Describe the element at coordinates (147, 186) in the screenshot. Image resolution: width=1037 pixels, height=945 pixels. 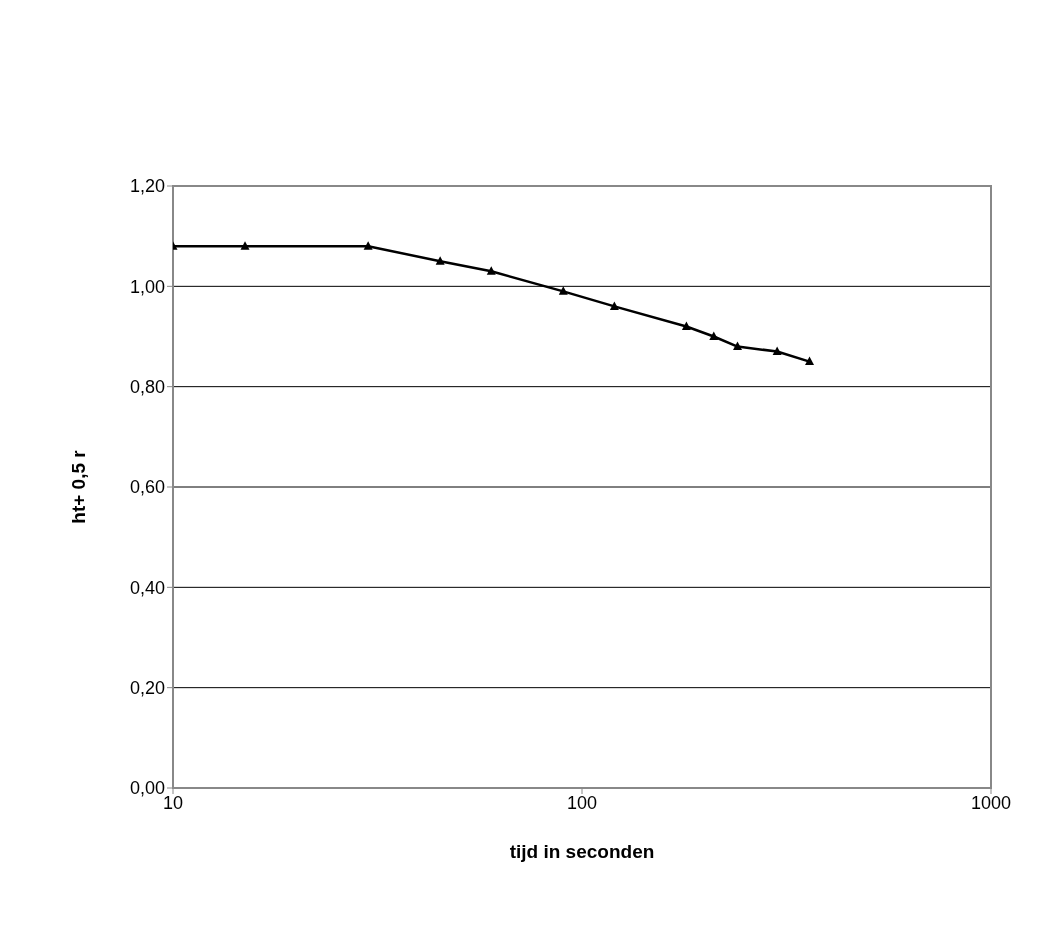
I see `y-tick-label: 1,20` at that location.